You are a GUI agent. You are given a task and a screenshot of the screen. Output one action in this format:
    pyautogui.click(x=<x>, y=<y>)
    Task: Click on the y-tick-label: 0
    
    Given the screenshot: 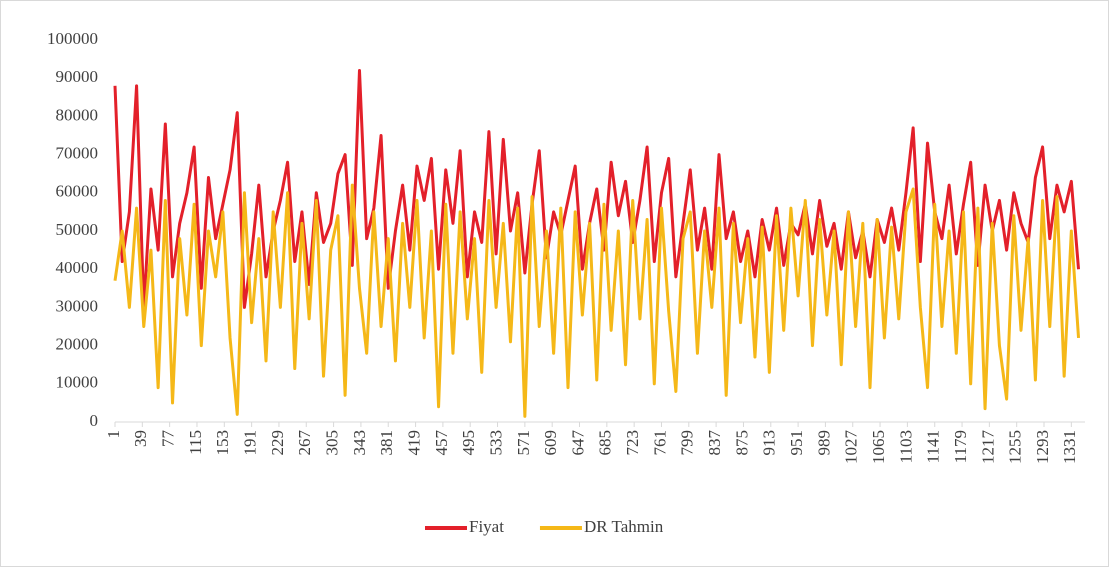 What is the action you would take?
    pyautogui.click(x=94, y=420)
    